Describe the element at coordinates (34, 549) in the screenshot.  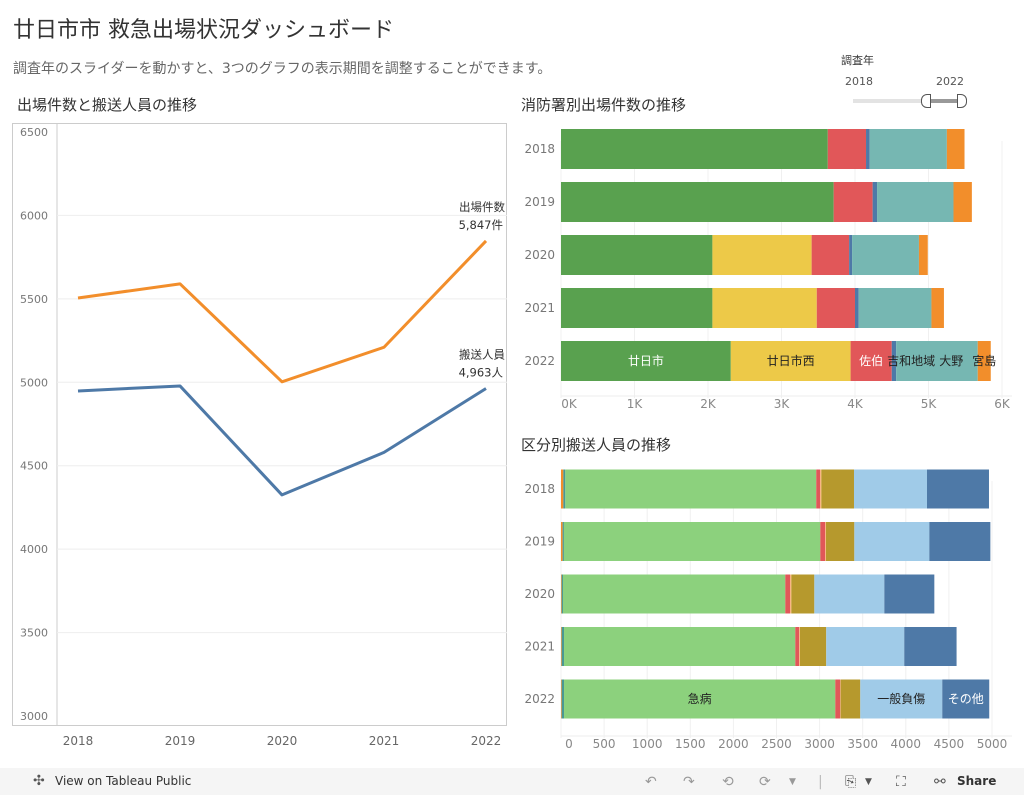
I see `y-tick-label: 4000` at that location.